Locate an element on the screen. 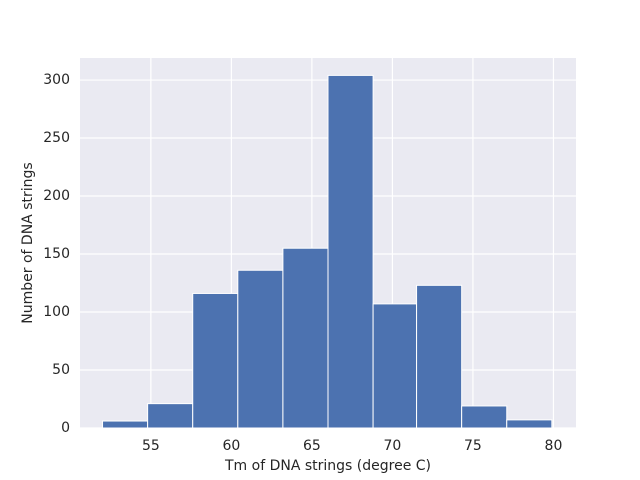 The width and height of the screenshot is (640, 480). x-tick-label: 80 is located at coordinates (554, 446).